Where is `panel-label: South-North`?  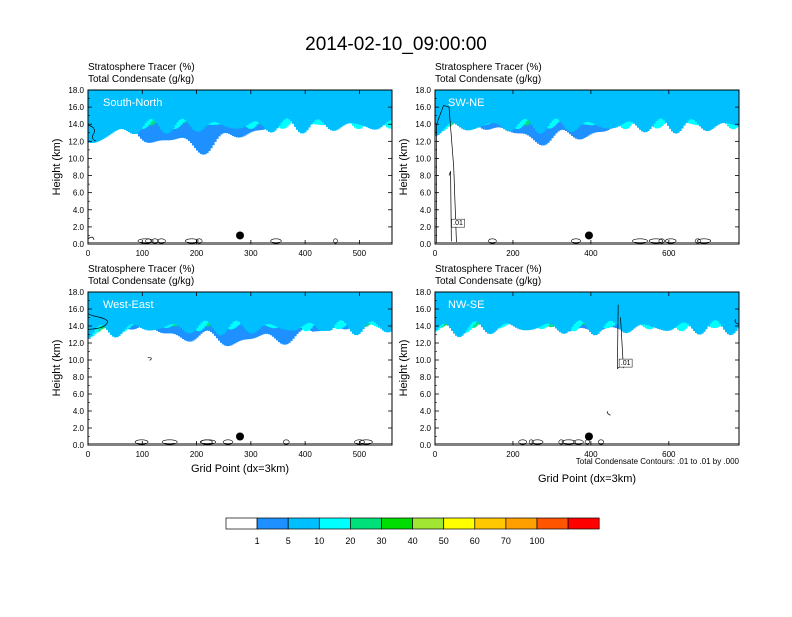 panel-label: South-North is located at coordinates (132, 103).